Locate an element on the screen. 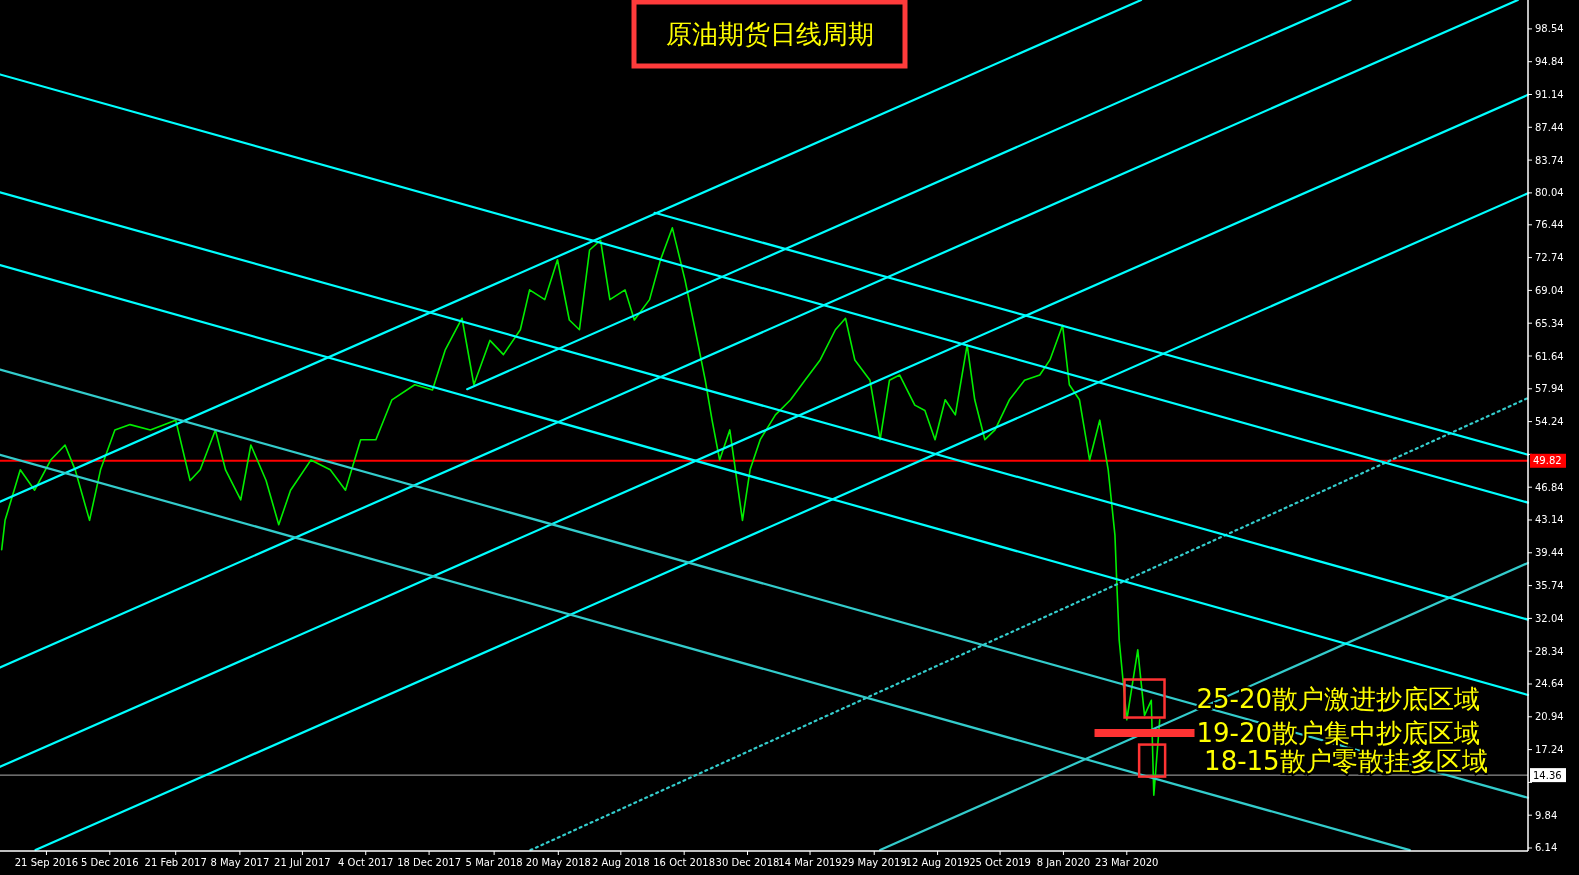  y-tick-label: 43.14 is located at coordinates (1549, 520).